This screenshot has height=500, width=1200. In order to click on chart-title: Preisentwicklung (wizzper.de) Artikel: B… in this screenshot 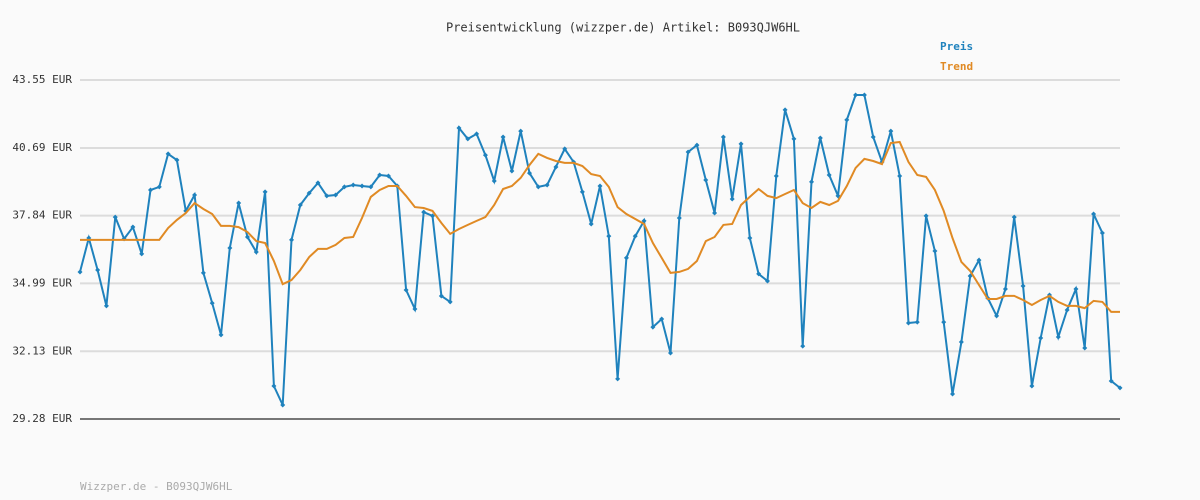, I will do `click(623, 28)`.